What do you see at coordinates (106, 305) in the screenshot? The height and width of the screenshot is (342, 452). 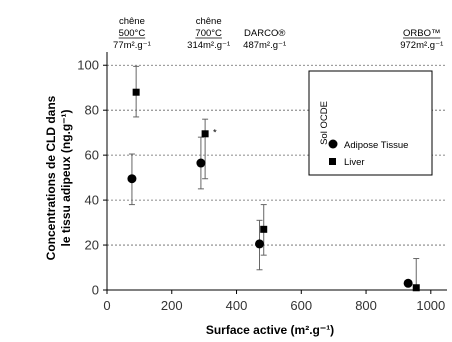 I see `x-tick-label: 0` at bounding box center [106, 305].